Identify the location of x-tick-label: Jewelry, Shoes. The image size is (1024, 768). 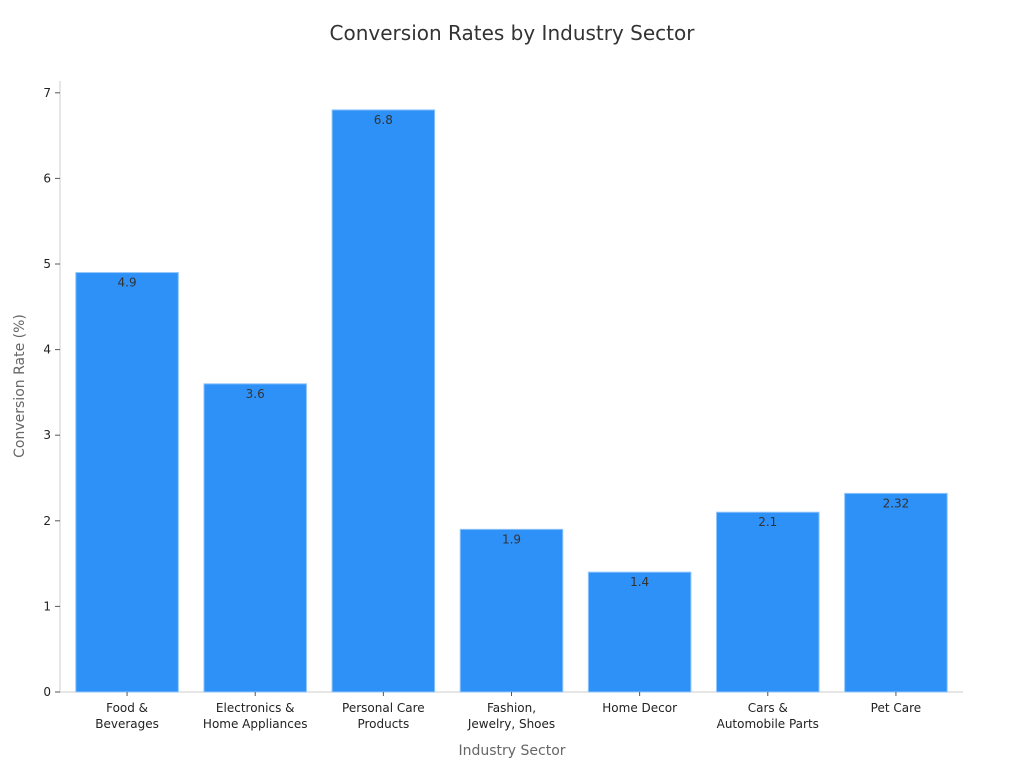
(511, 724).